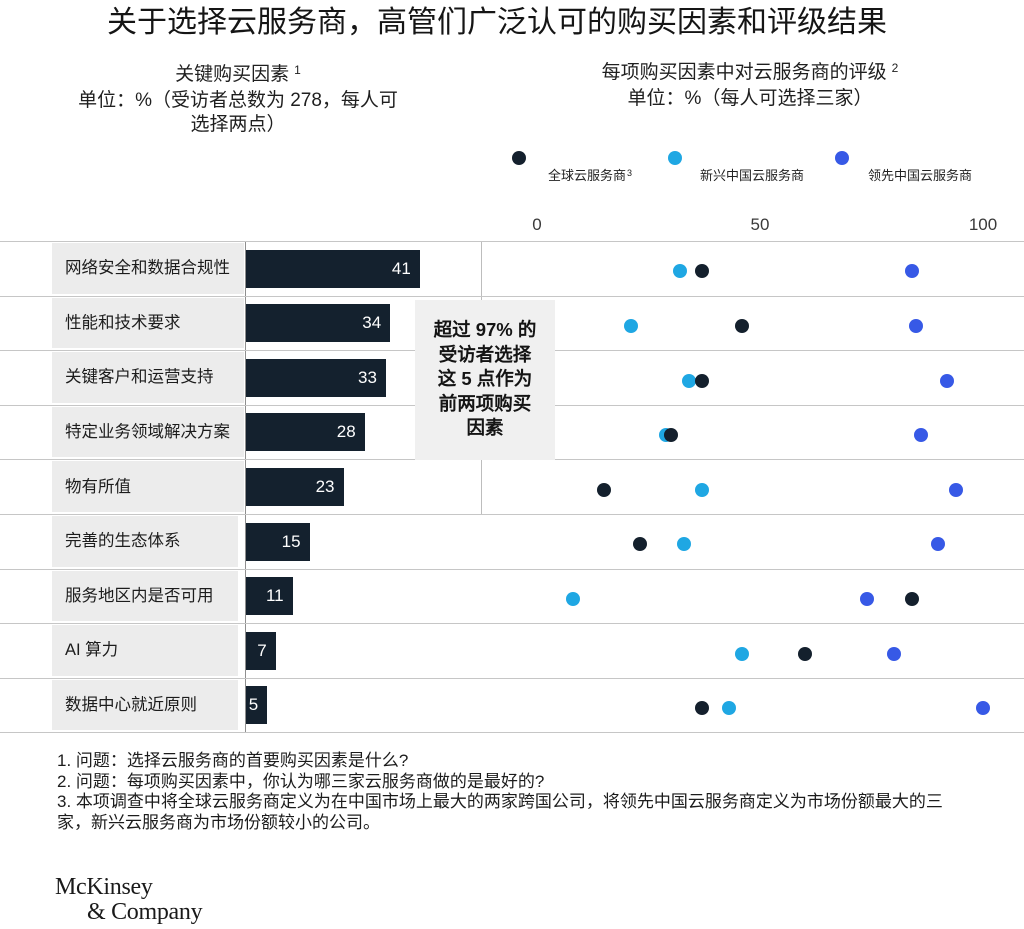  What do you see at coordinates (145, 912) in the screenshot?
I see `logo-line-2: & Company` at bounding box center [145, 912].